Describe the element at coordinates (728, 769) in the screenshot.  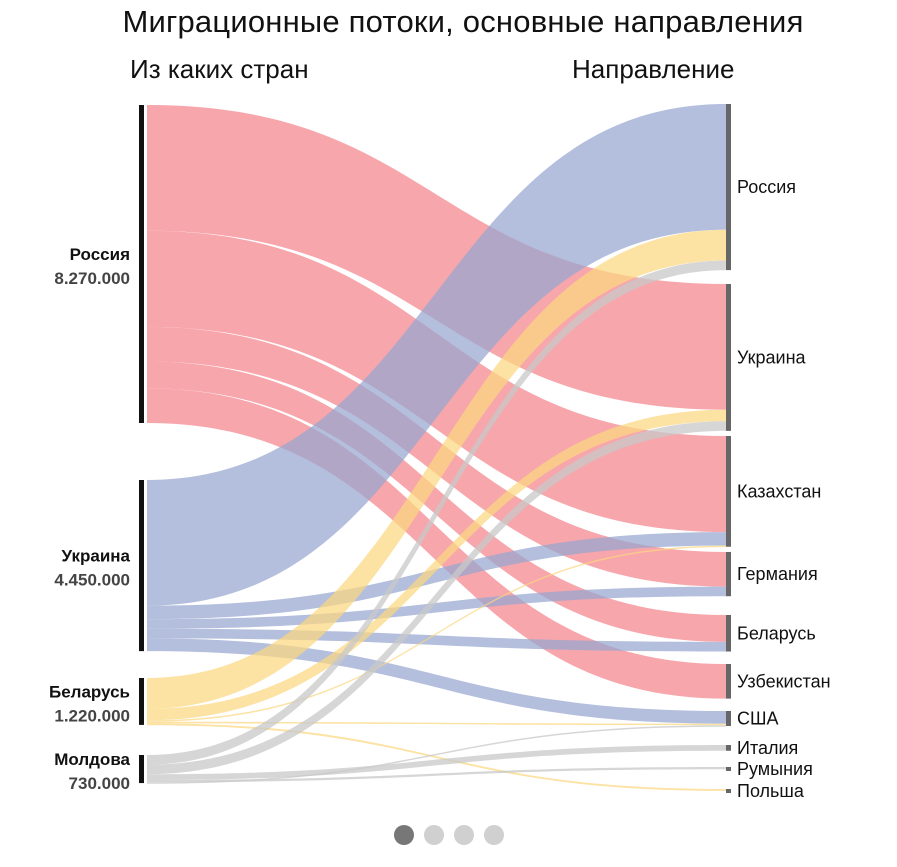
I see `target-bar-romania` at that location.